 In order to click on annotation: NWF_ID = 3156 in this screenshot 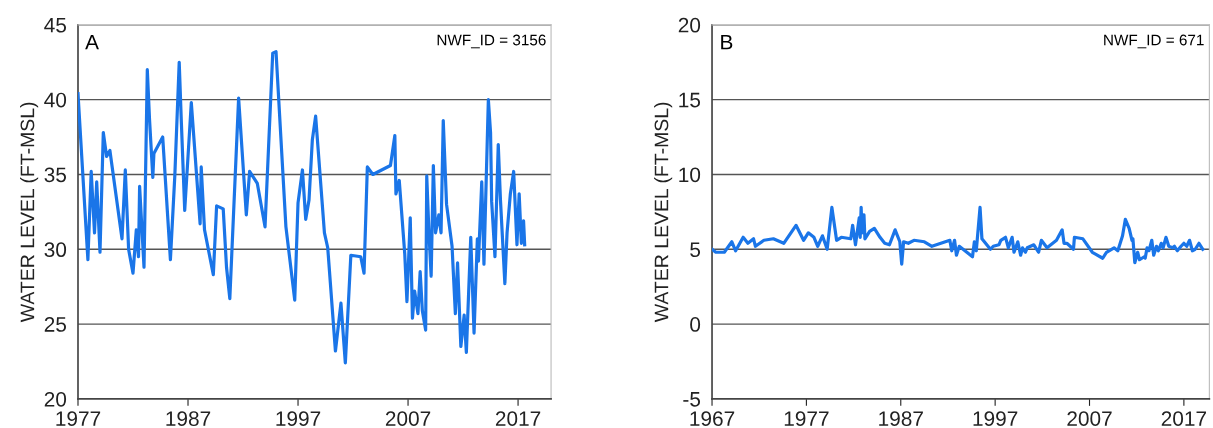, I will do `click(491, 41)`.